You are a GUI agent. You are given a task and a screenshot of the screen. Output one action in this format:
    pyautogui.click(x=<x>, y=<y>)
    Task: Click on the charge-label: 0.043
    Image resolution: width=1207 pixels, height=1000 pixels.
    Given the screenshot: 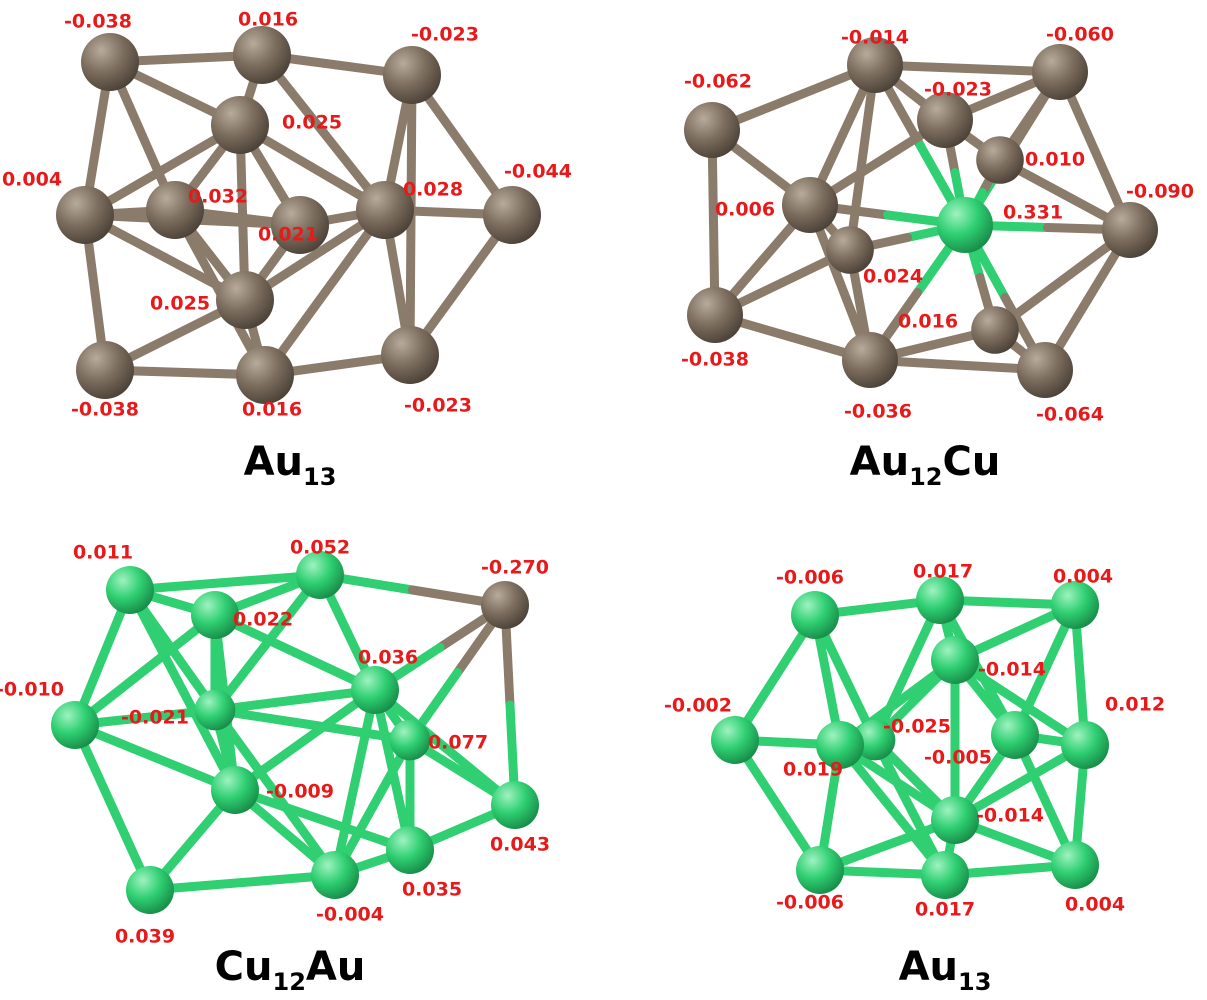 What is the action you would take?
    pyautogui.click(x=520, y=845)
    